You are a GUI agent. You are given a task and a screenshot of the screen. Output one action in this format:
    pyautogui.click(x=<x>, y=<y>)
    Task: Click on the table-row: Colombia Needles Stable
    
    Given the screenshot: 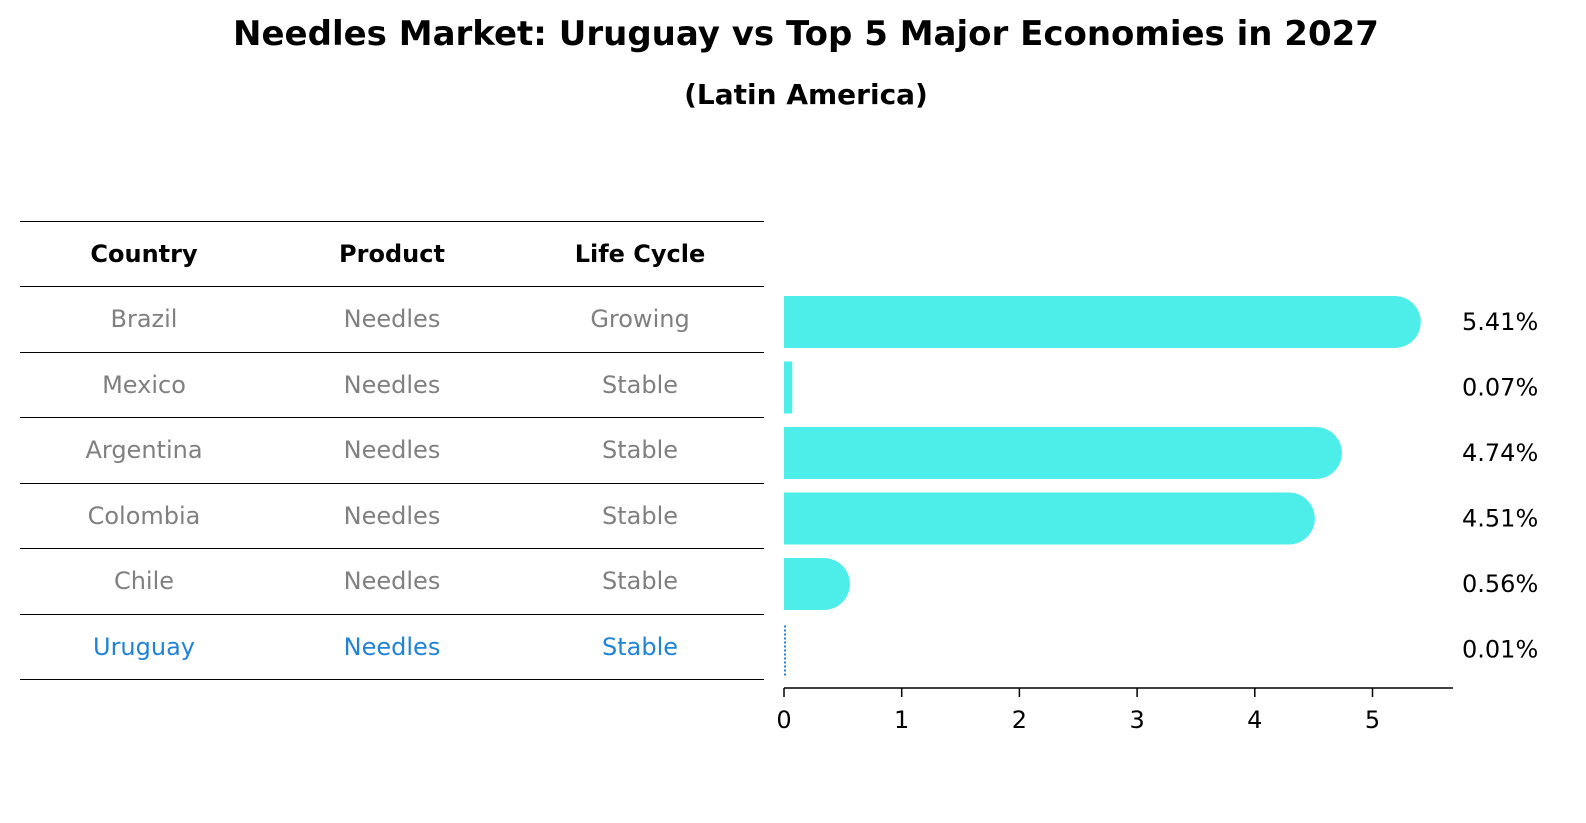 What is the action you would take?
    pyautogui.click(x=392, y=516)
    